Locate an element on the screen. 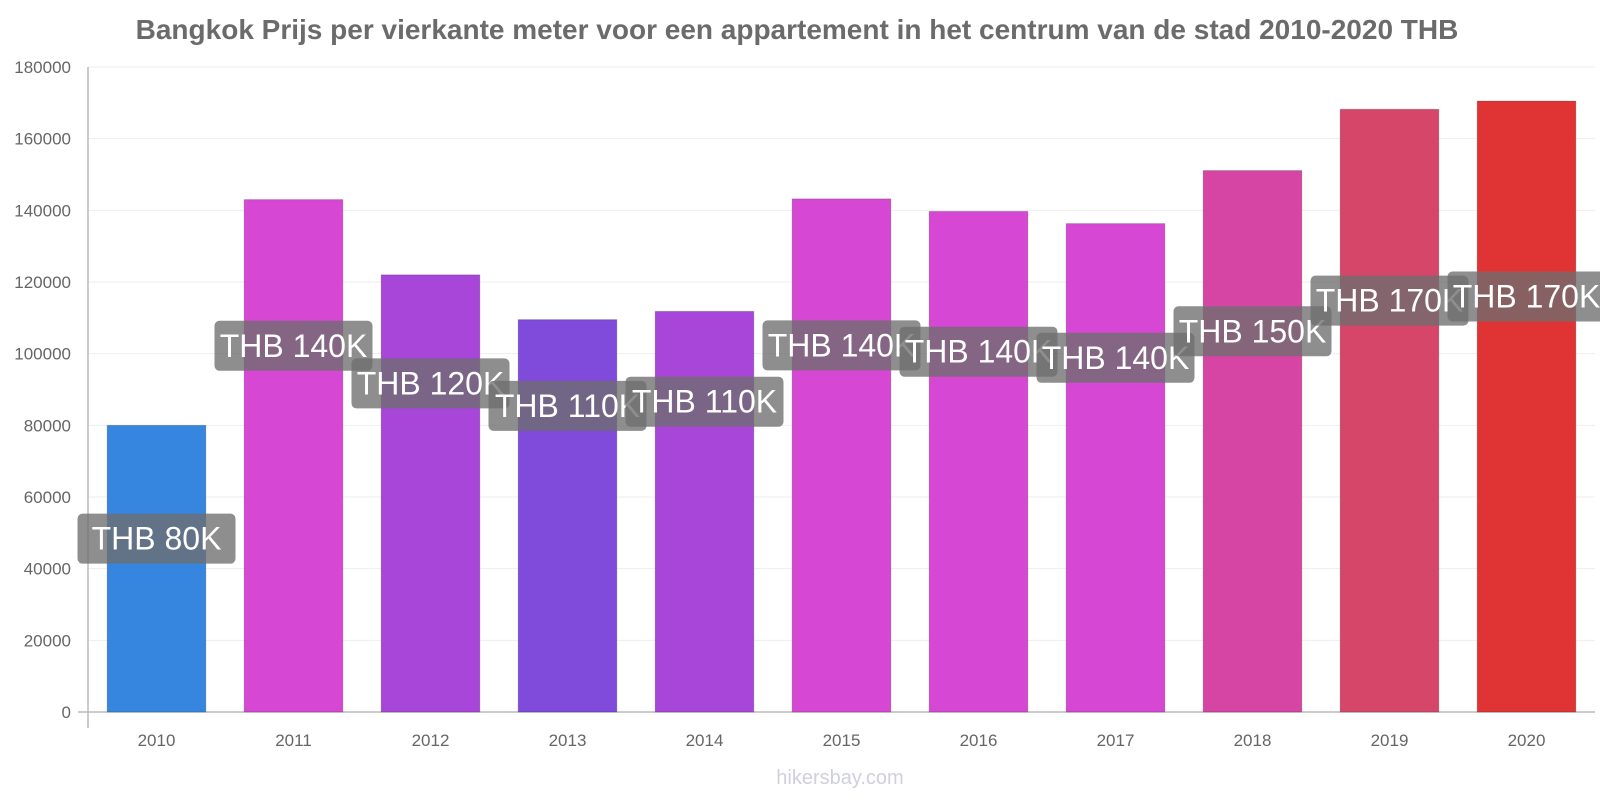 The width and height of the screenshot is (1600, 800). bar-2015 is located at coordinates (841, 455).